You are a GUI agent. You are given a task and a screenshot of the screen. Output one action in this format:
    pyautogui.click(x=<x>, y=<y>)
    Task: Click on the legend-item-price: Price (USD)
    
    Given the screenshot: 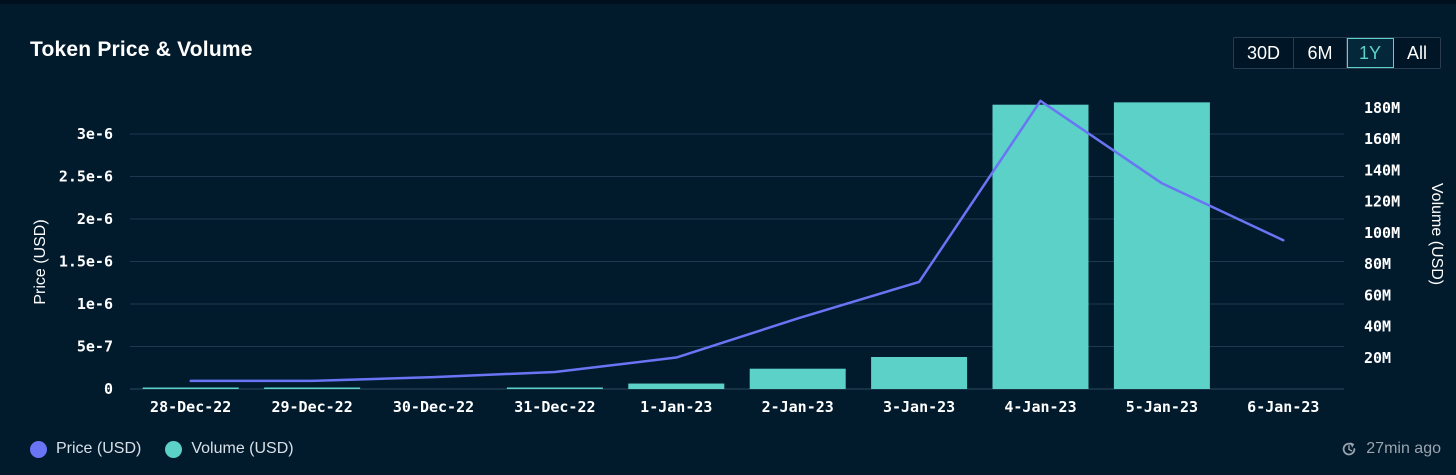 What is the action you would take?
    pyautogui.click(x=85, y=449)
    